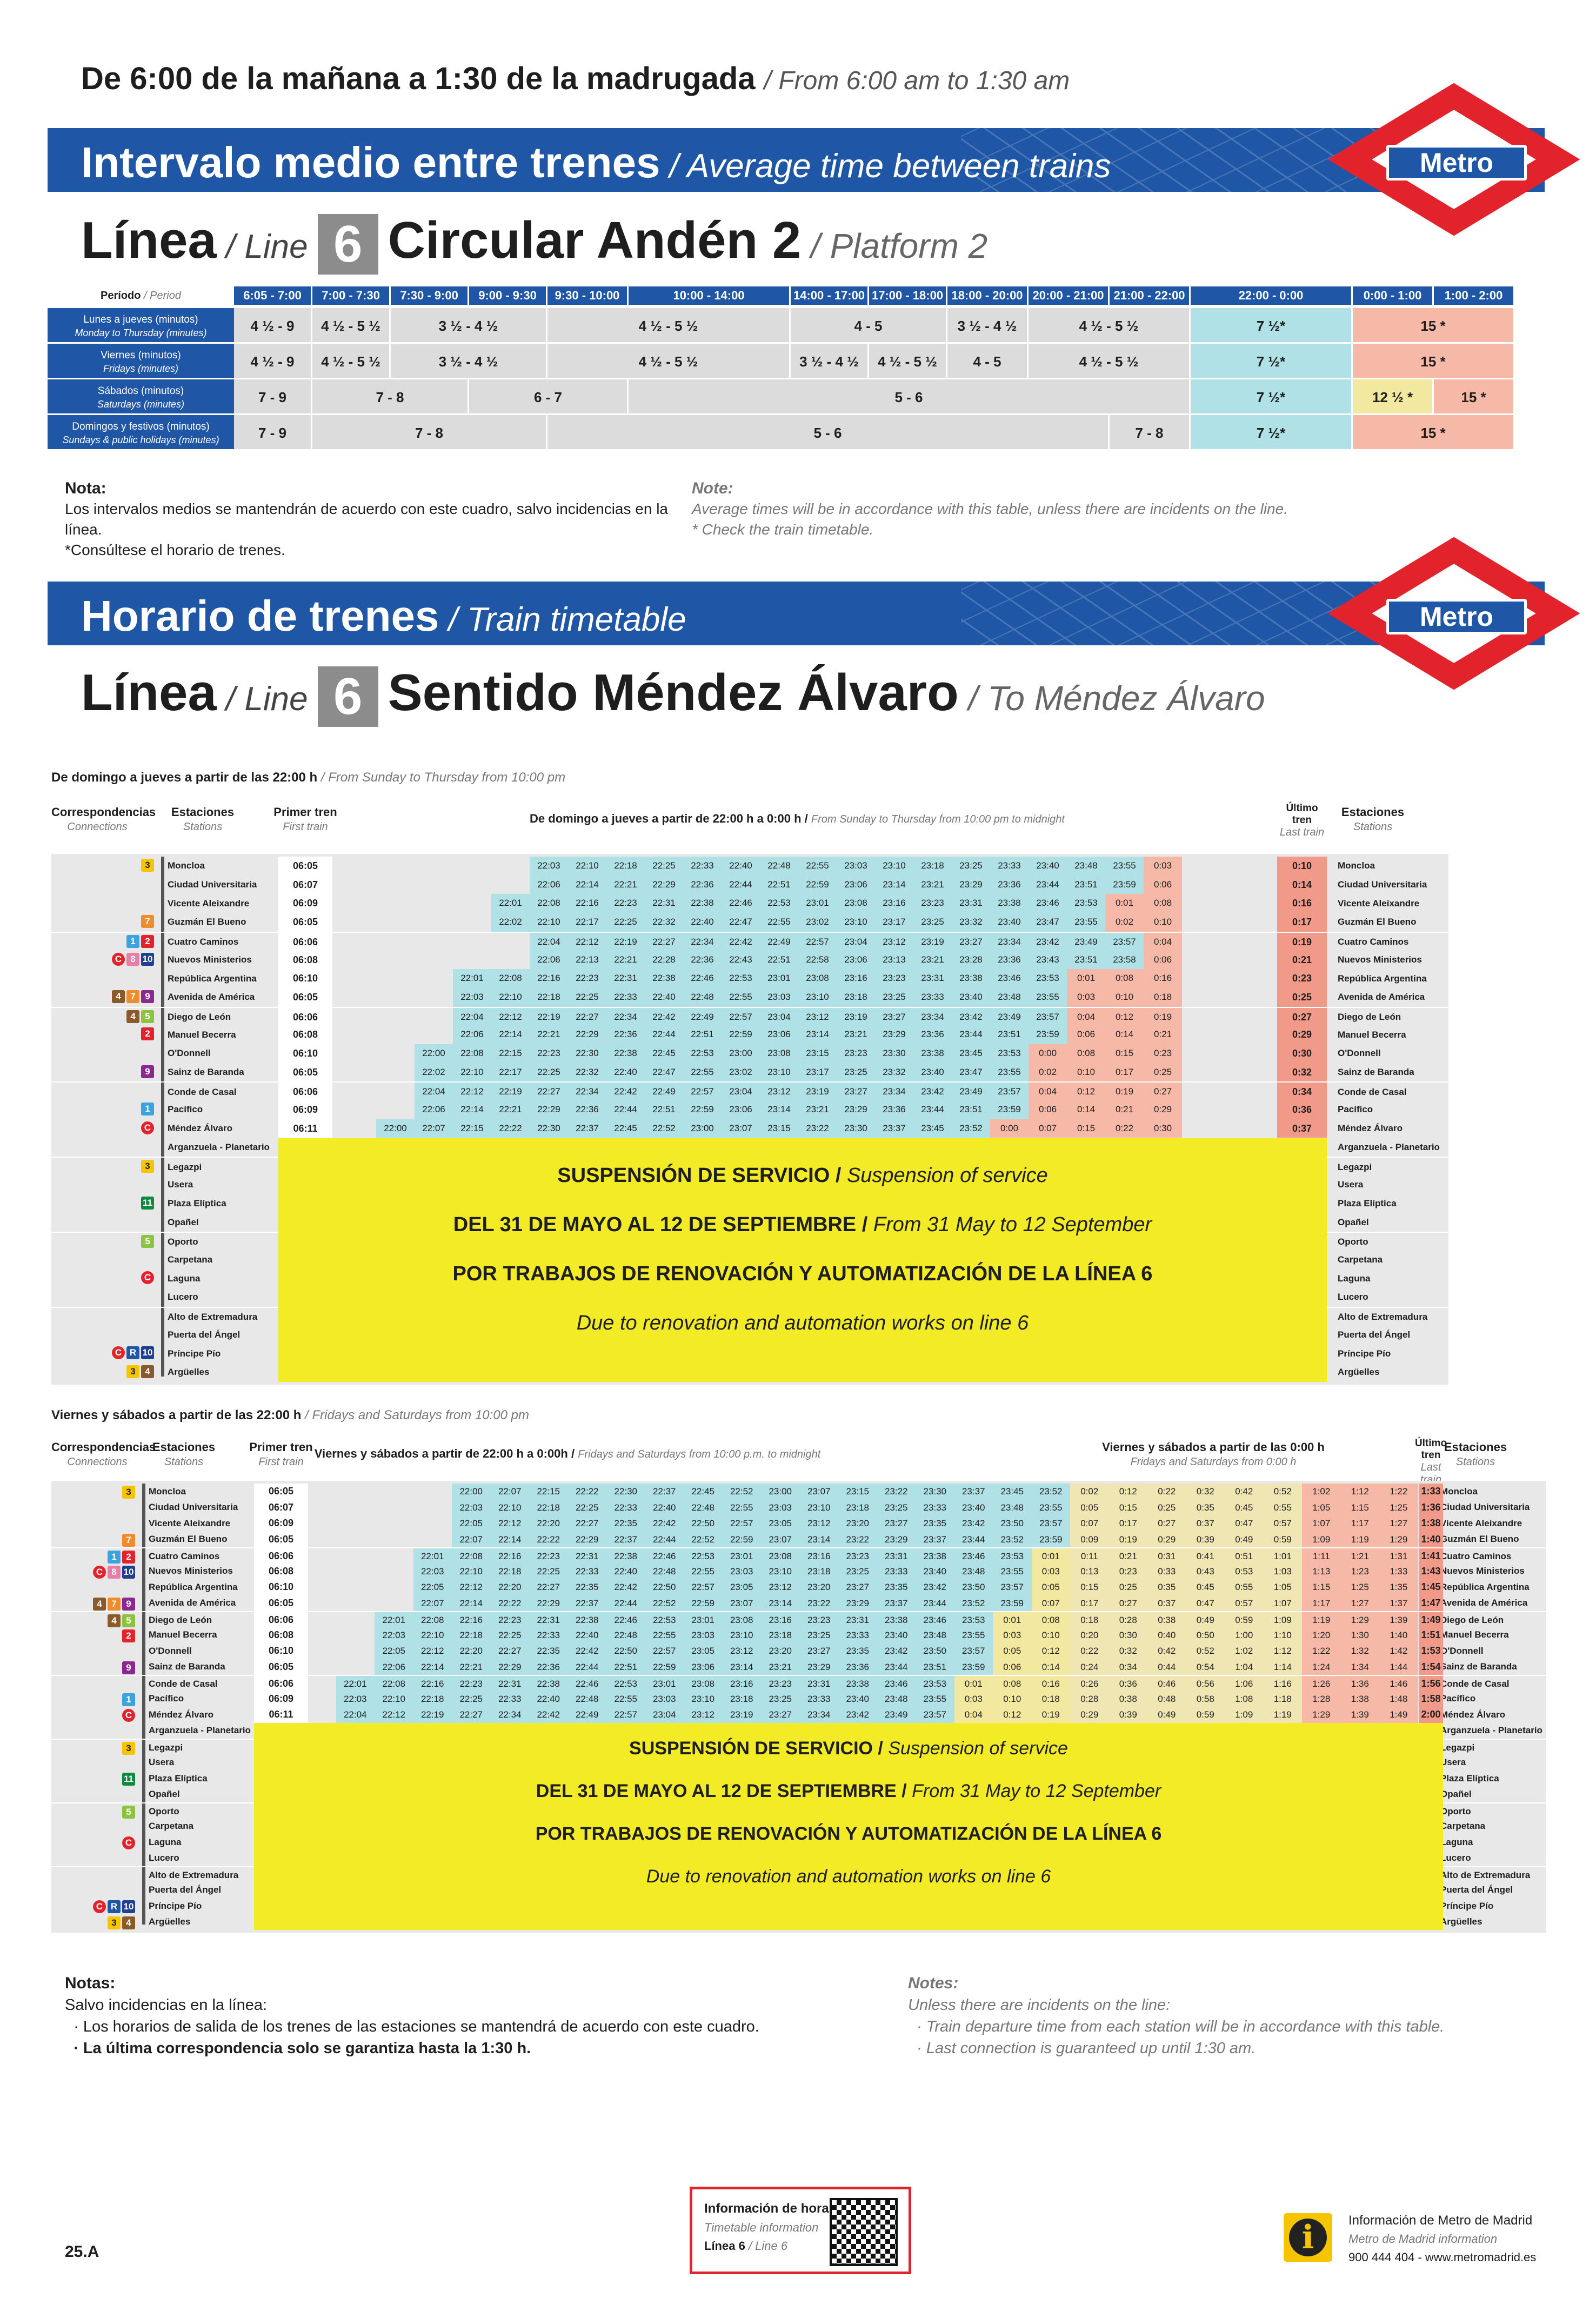 The width and height of the screenshot is (1596, 2298). I want to click on departure-time: 23:31, so click(971, 903).